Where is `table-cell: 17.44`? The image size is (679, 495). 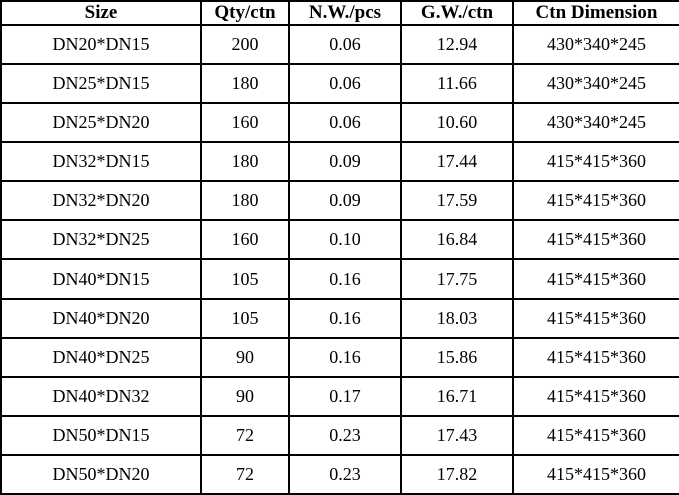 table-cell: 17.44 is located at coordinates (457, 162).